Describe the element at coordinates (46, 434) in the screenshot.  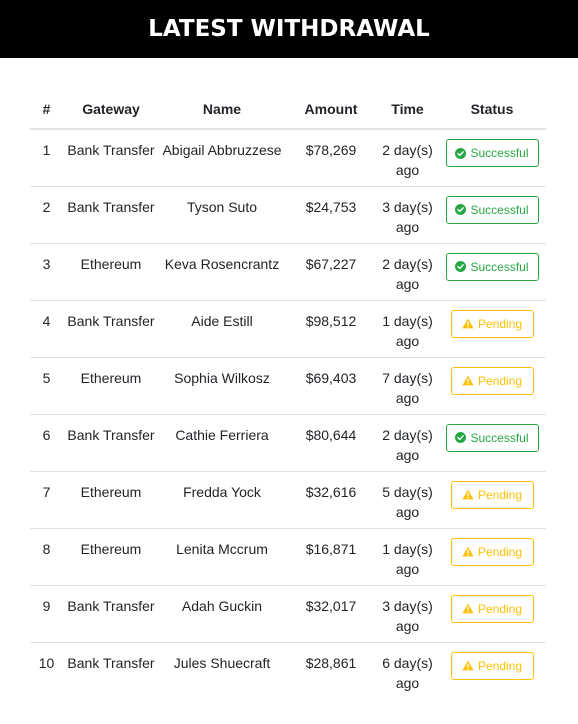
I see `row-number: 6` at that location.